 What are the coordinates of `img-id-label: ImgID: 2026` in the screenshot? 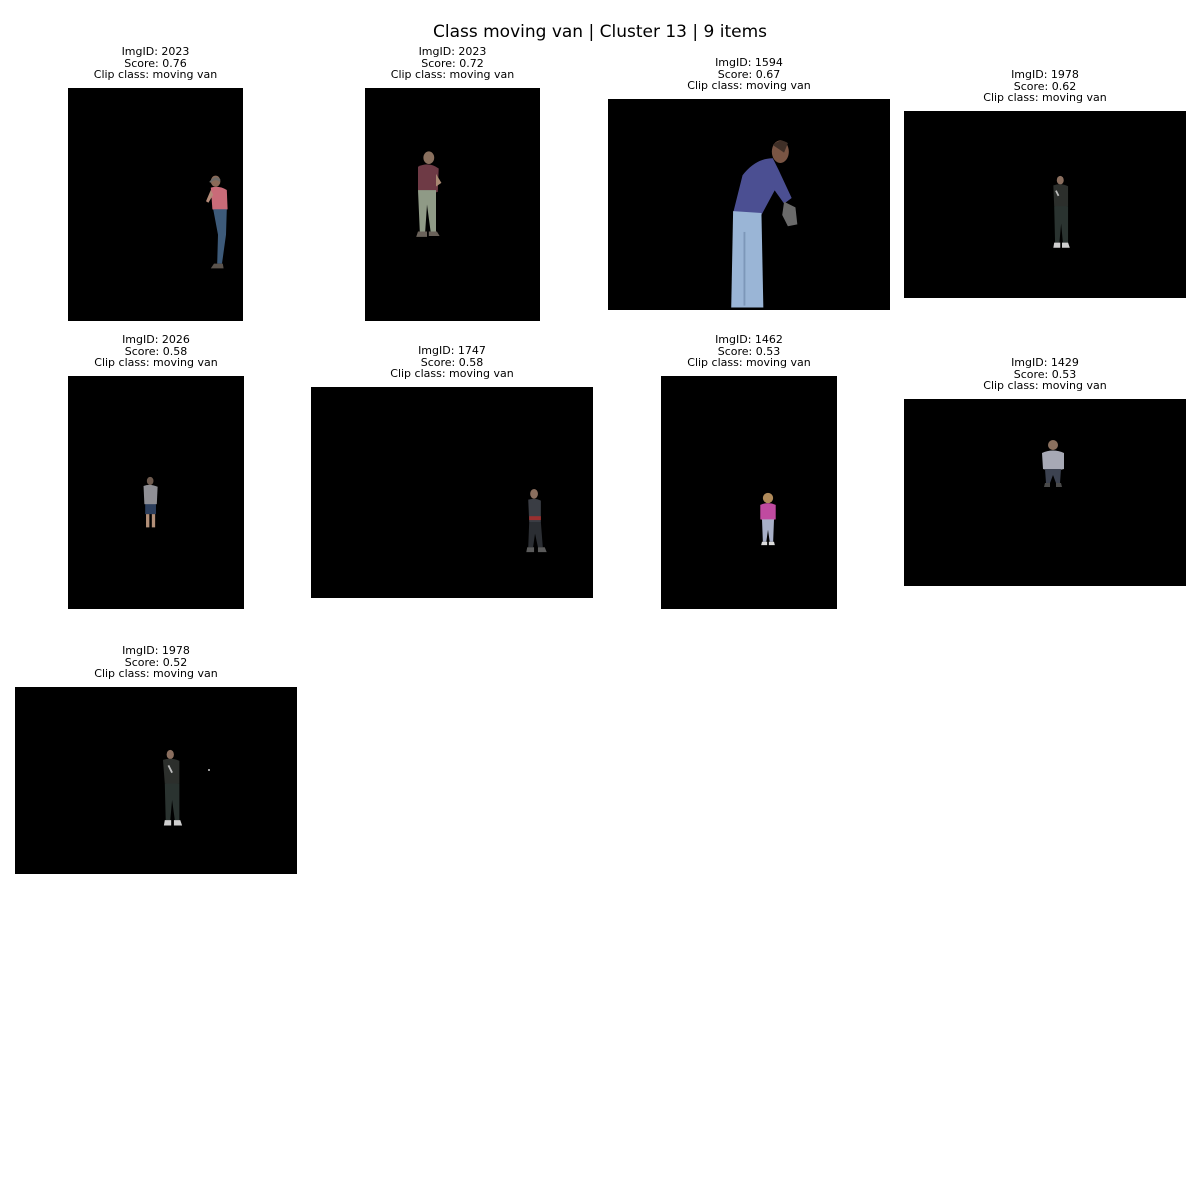 It's located at (156, 339).